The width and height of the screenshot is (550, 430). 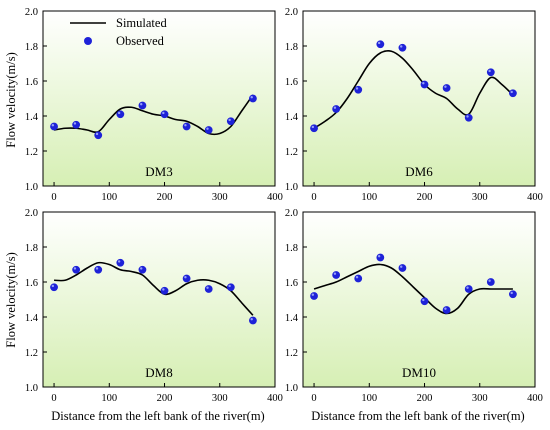 What do you see at coordinates (153, 115) in the screenshot?
I see `simulated-line-dm3` at bounding box center [153, 115].